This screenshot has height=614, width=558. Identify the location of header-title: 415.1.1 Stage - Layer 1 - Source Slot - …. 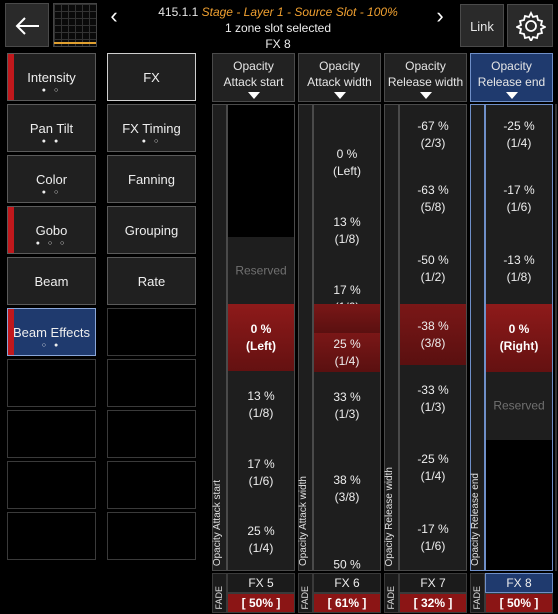
(278, 12).